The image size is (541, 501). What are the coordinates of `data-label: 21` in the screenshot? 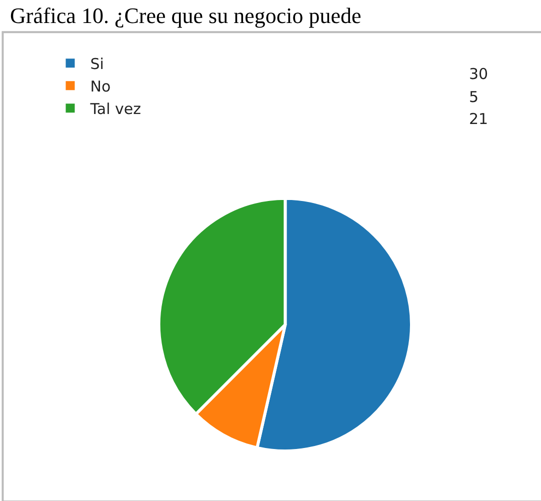 It's located at (478, 119).